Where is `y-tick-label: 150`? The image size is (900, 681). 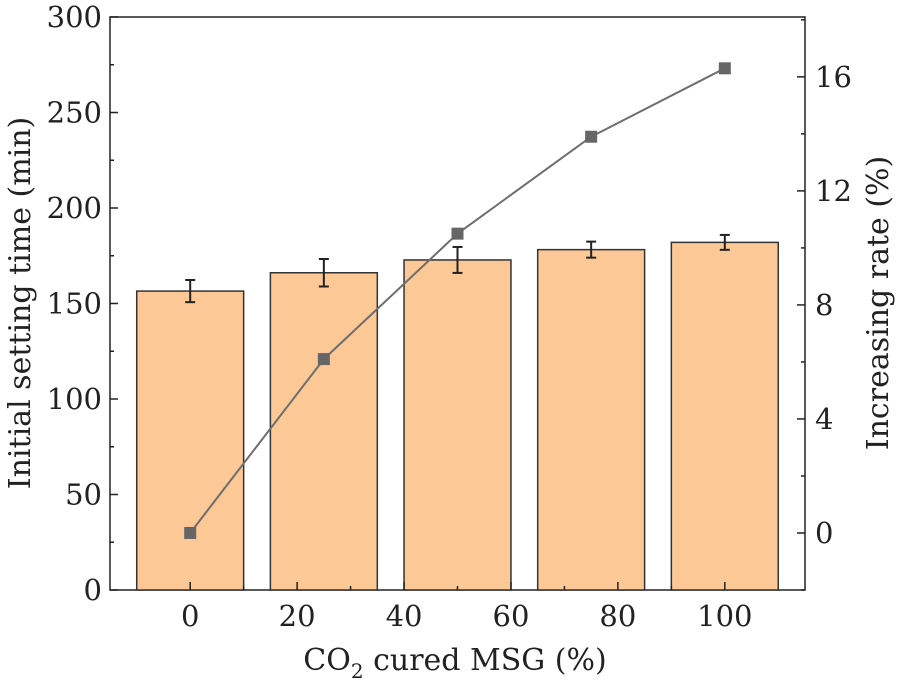
y-tick-label: 150 is located at coordinates (74, 304).